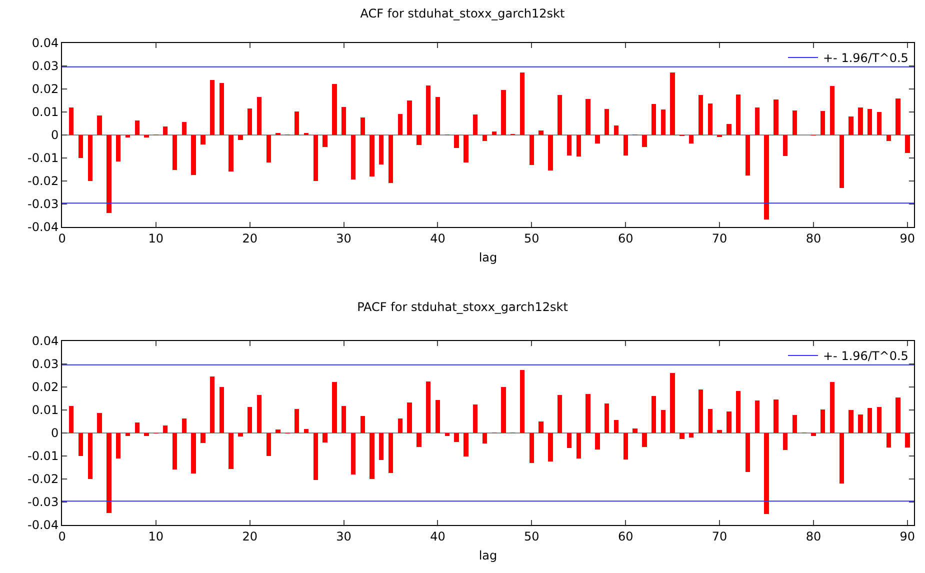  Describe the element at coordinates (908, 238) in the screenshot. I see `x-tick-label: 90` at that location.